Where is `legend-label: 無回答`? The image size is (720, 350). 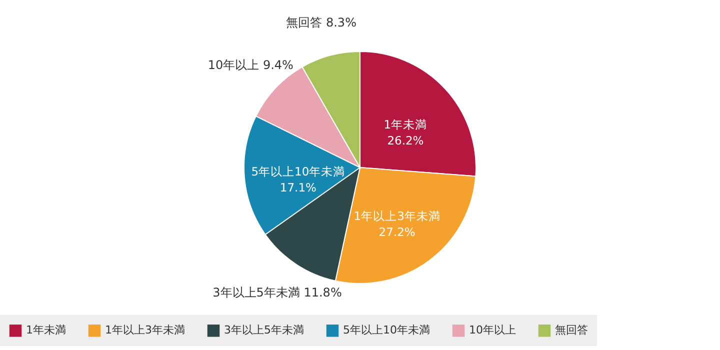
legend-label: 無回答 is located at coordinates (571, 330).